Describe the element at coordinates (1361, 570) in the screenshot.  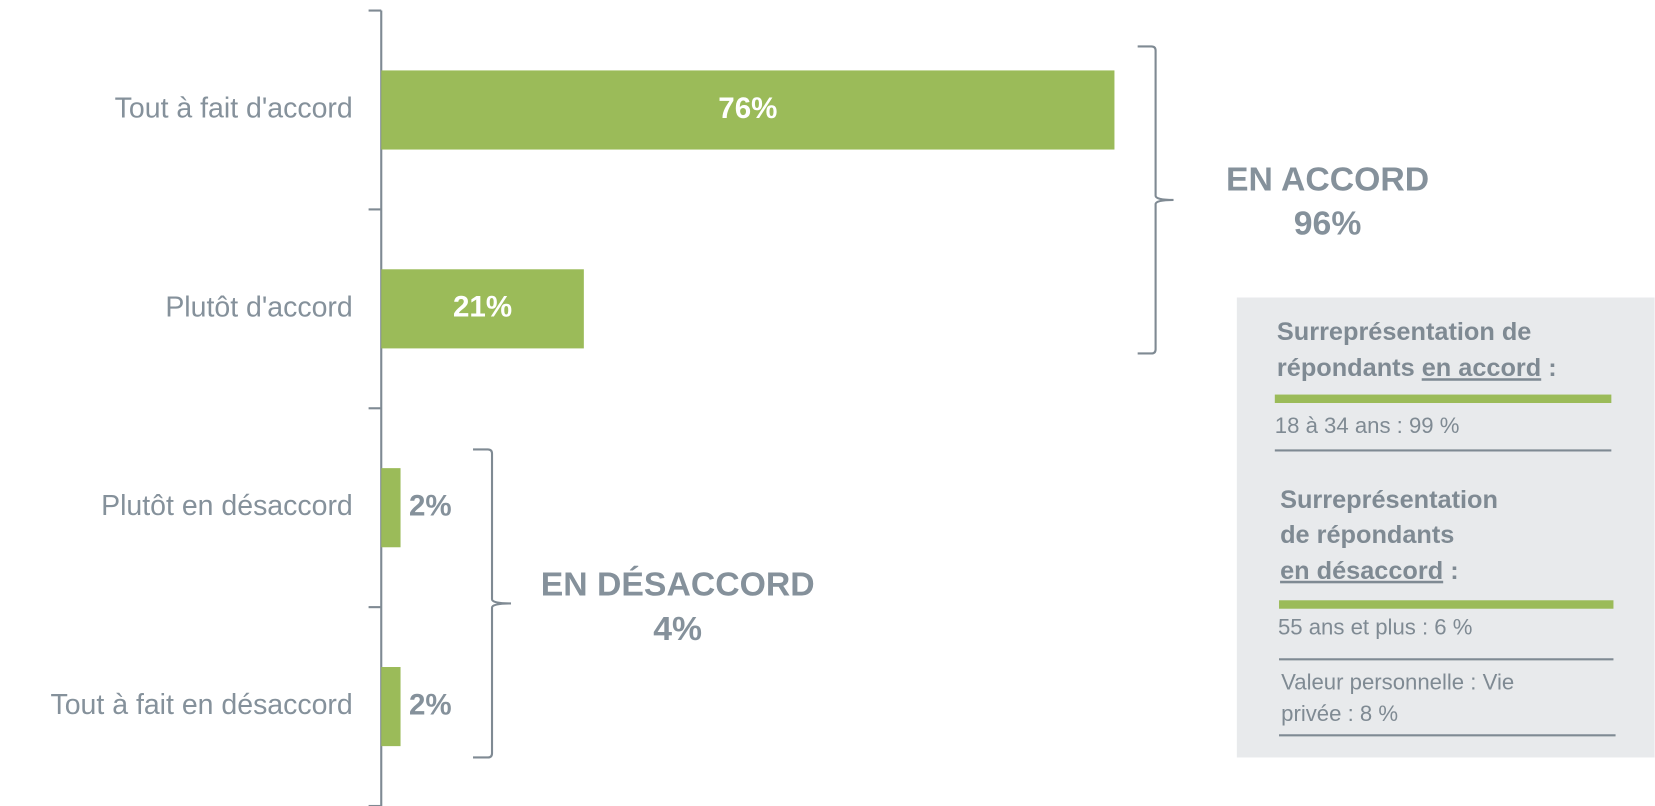
I see `panel-underlined: en désaccord` at that location.